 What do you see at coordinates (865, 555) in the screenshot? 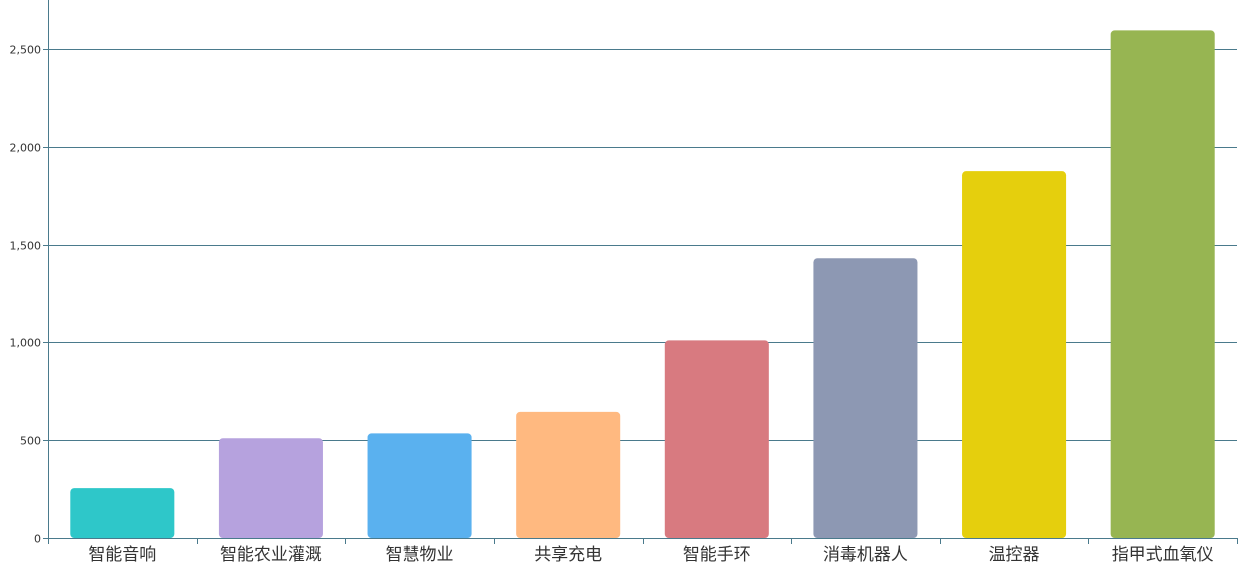
I see `x-tick-label: 消毒机器人` at bounding box center [865, 555].